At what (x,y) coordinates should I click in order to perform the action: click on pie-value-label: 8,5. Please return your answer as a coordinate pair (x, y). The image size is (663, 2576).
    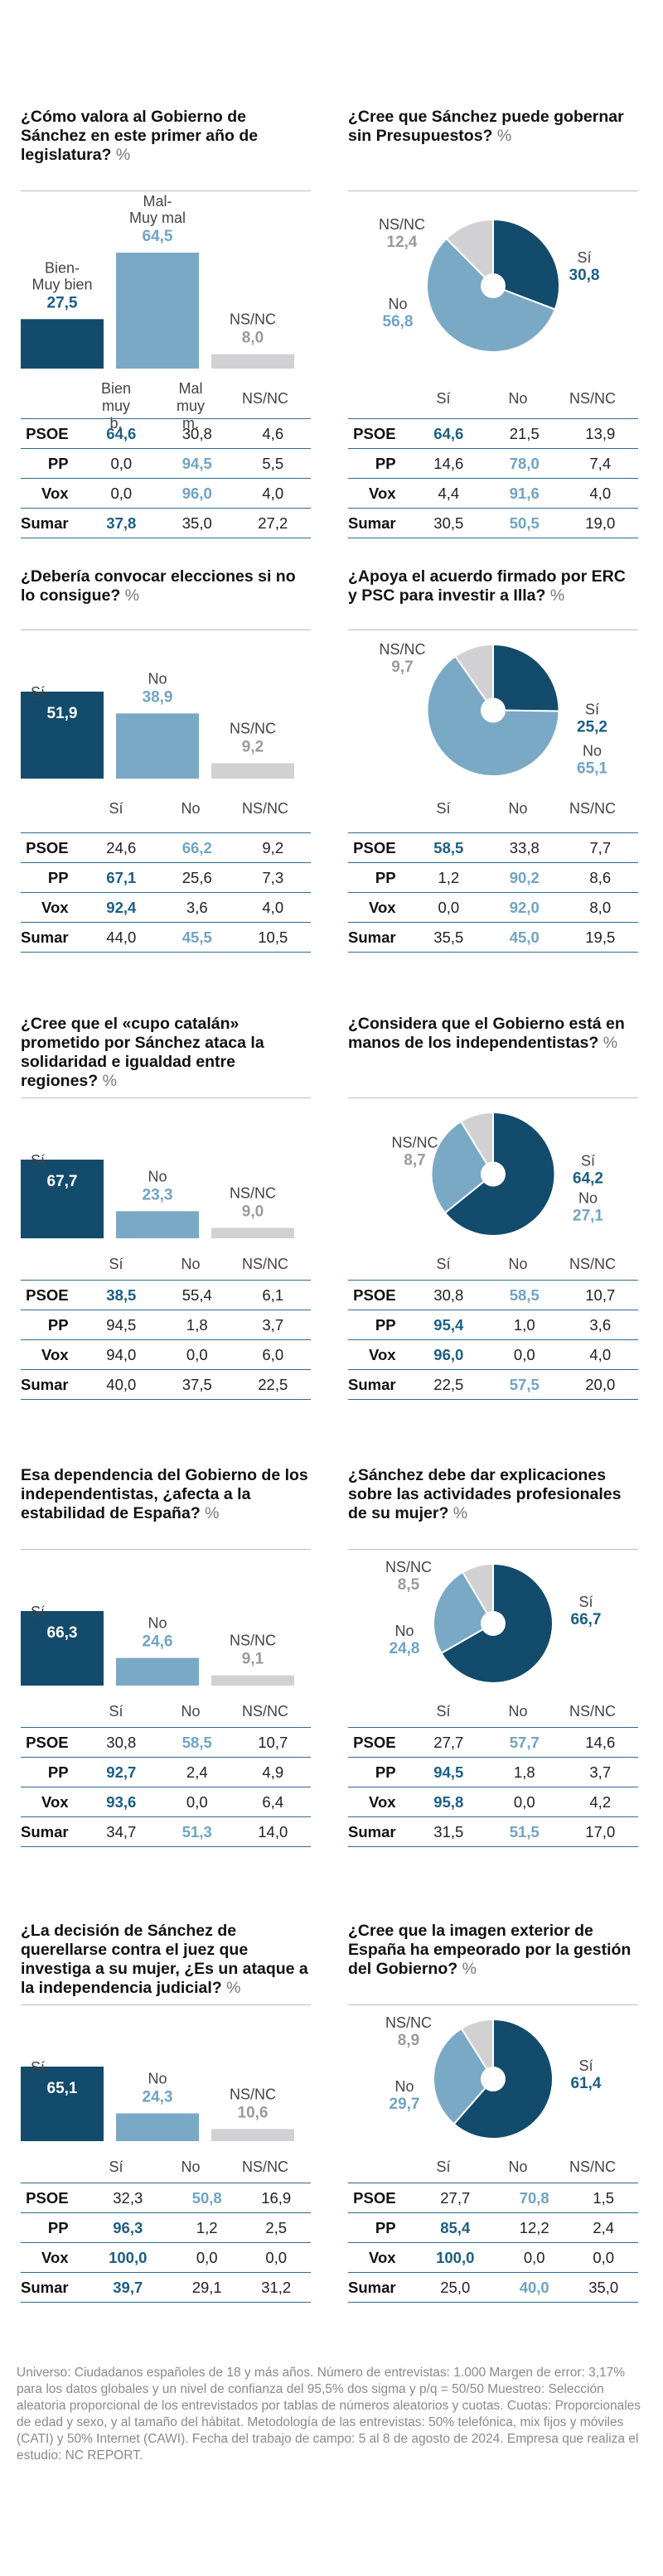
    Looking at the image, I should click on (409, 1585).